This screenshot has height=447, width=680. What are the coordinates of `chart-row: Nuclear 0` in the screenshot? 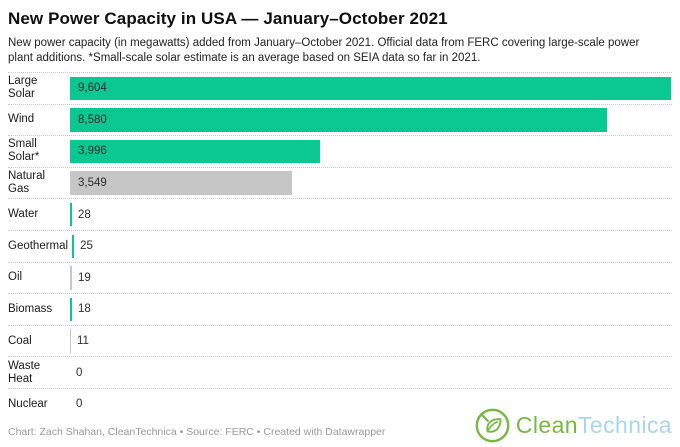 It's located at (340, 403).